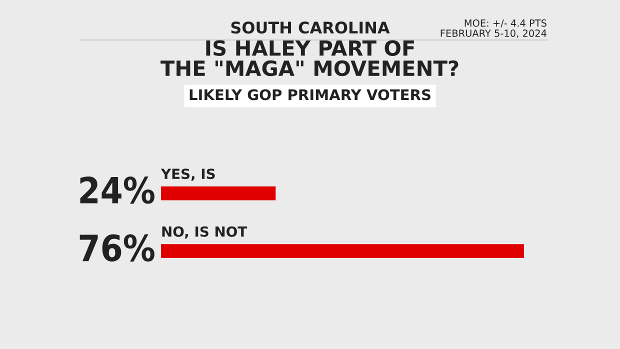  What do you see at coordinates (309, 58) in the screenshot?
I see `chart-title: IS HALEY PART OF THE "MAGA" MOVEMENT?` at bounding box center [309, 58].